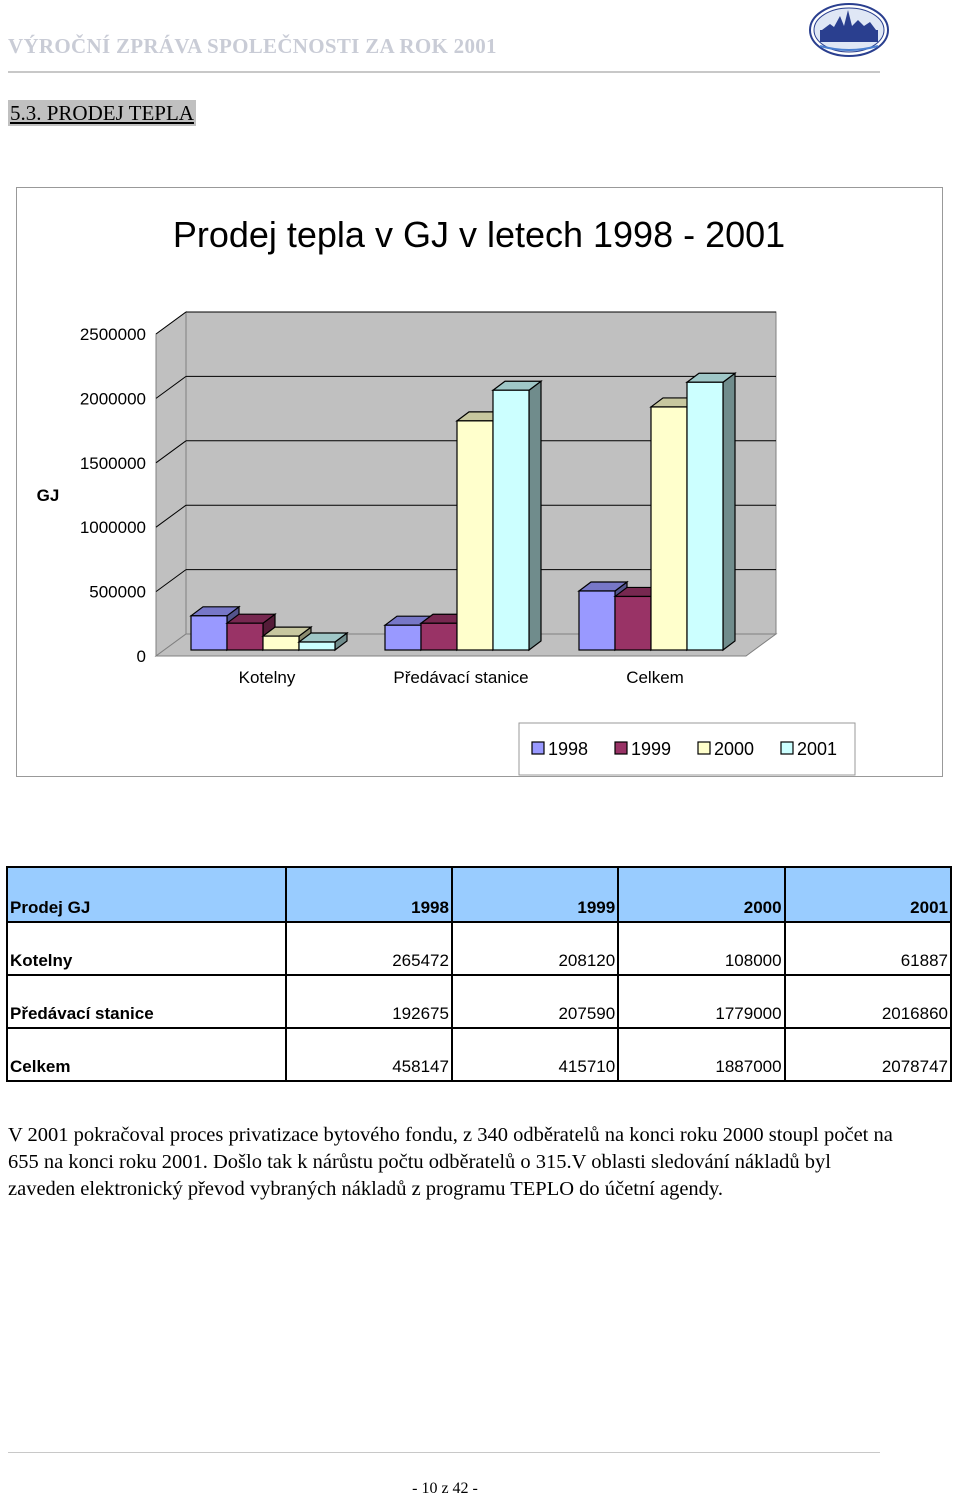 This screenshot has height=1499, width=960. I want to click on x-category-label: Celkem, so click(655, 677).